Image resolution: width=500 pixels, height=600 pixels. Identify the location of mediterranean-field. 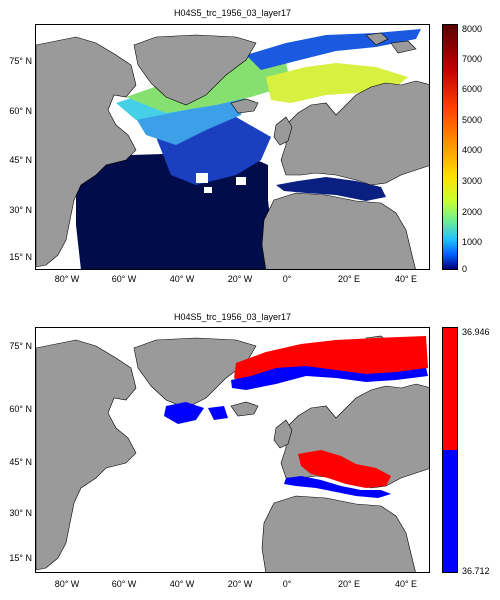
(331, 189).